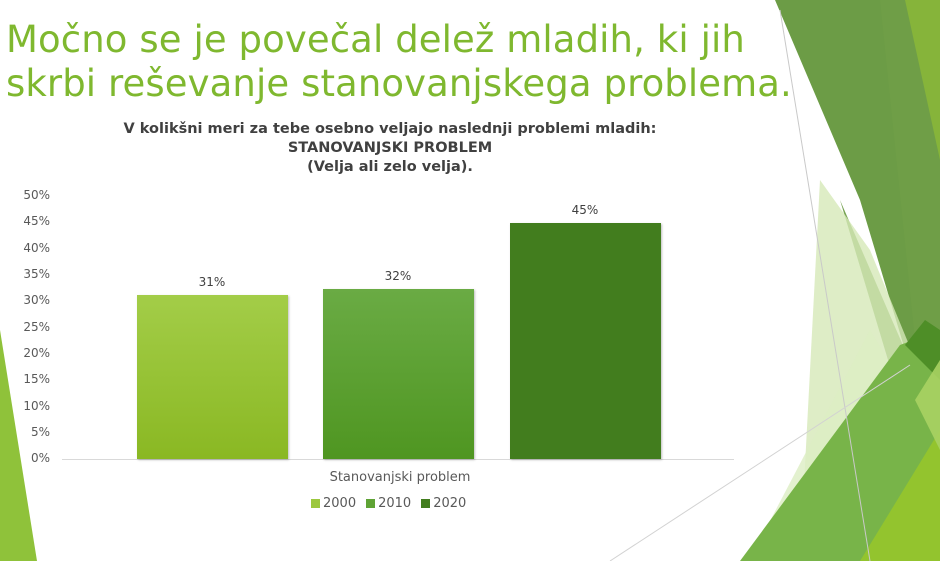 The height and width of the screenshot is (561, 940). Describe the element at coordinates (36, 353) in the screenshot. I see `y-tick: 20%` at that location.